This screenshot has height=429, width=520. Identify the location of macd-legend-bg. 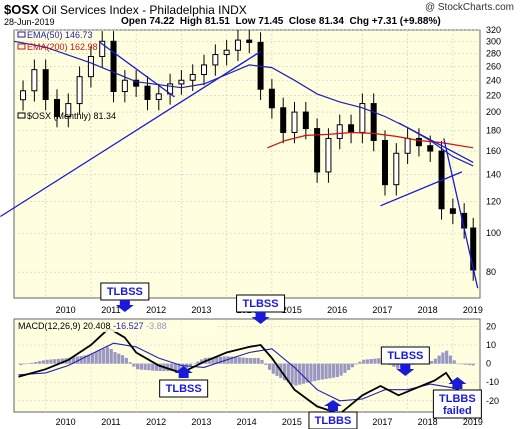
(118, 326).